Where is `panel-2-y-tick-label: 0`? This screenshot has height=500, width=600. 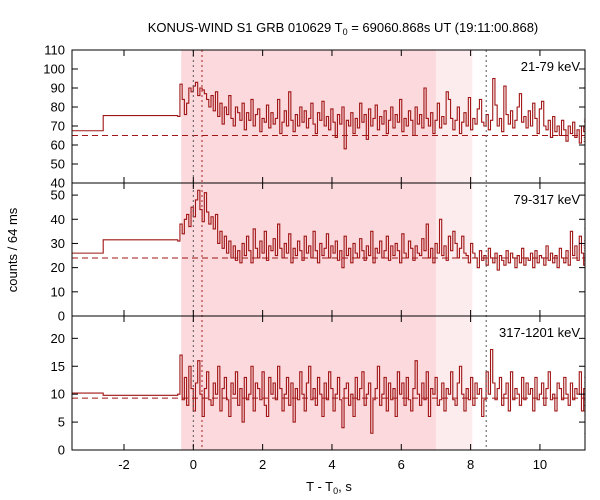 panel-2-y-tick-label: 0 is located at coordinates (61, 450).